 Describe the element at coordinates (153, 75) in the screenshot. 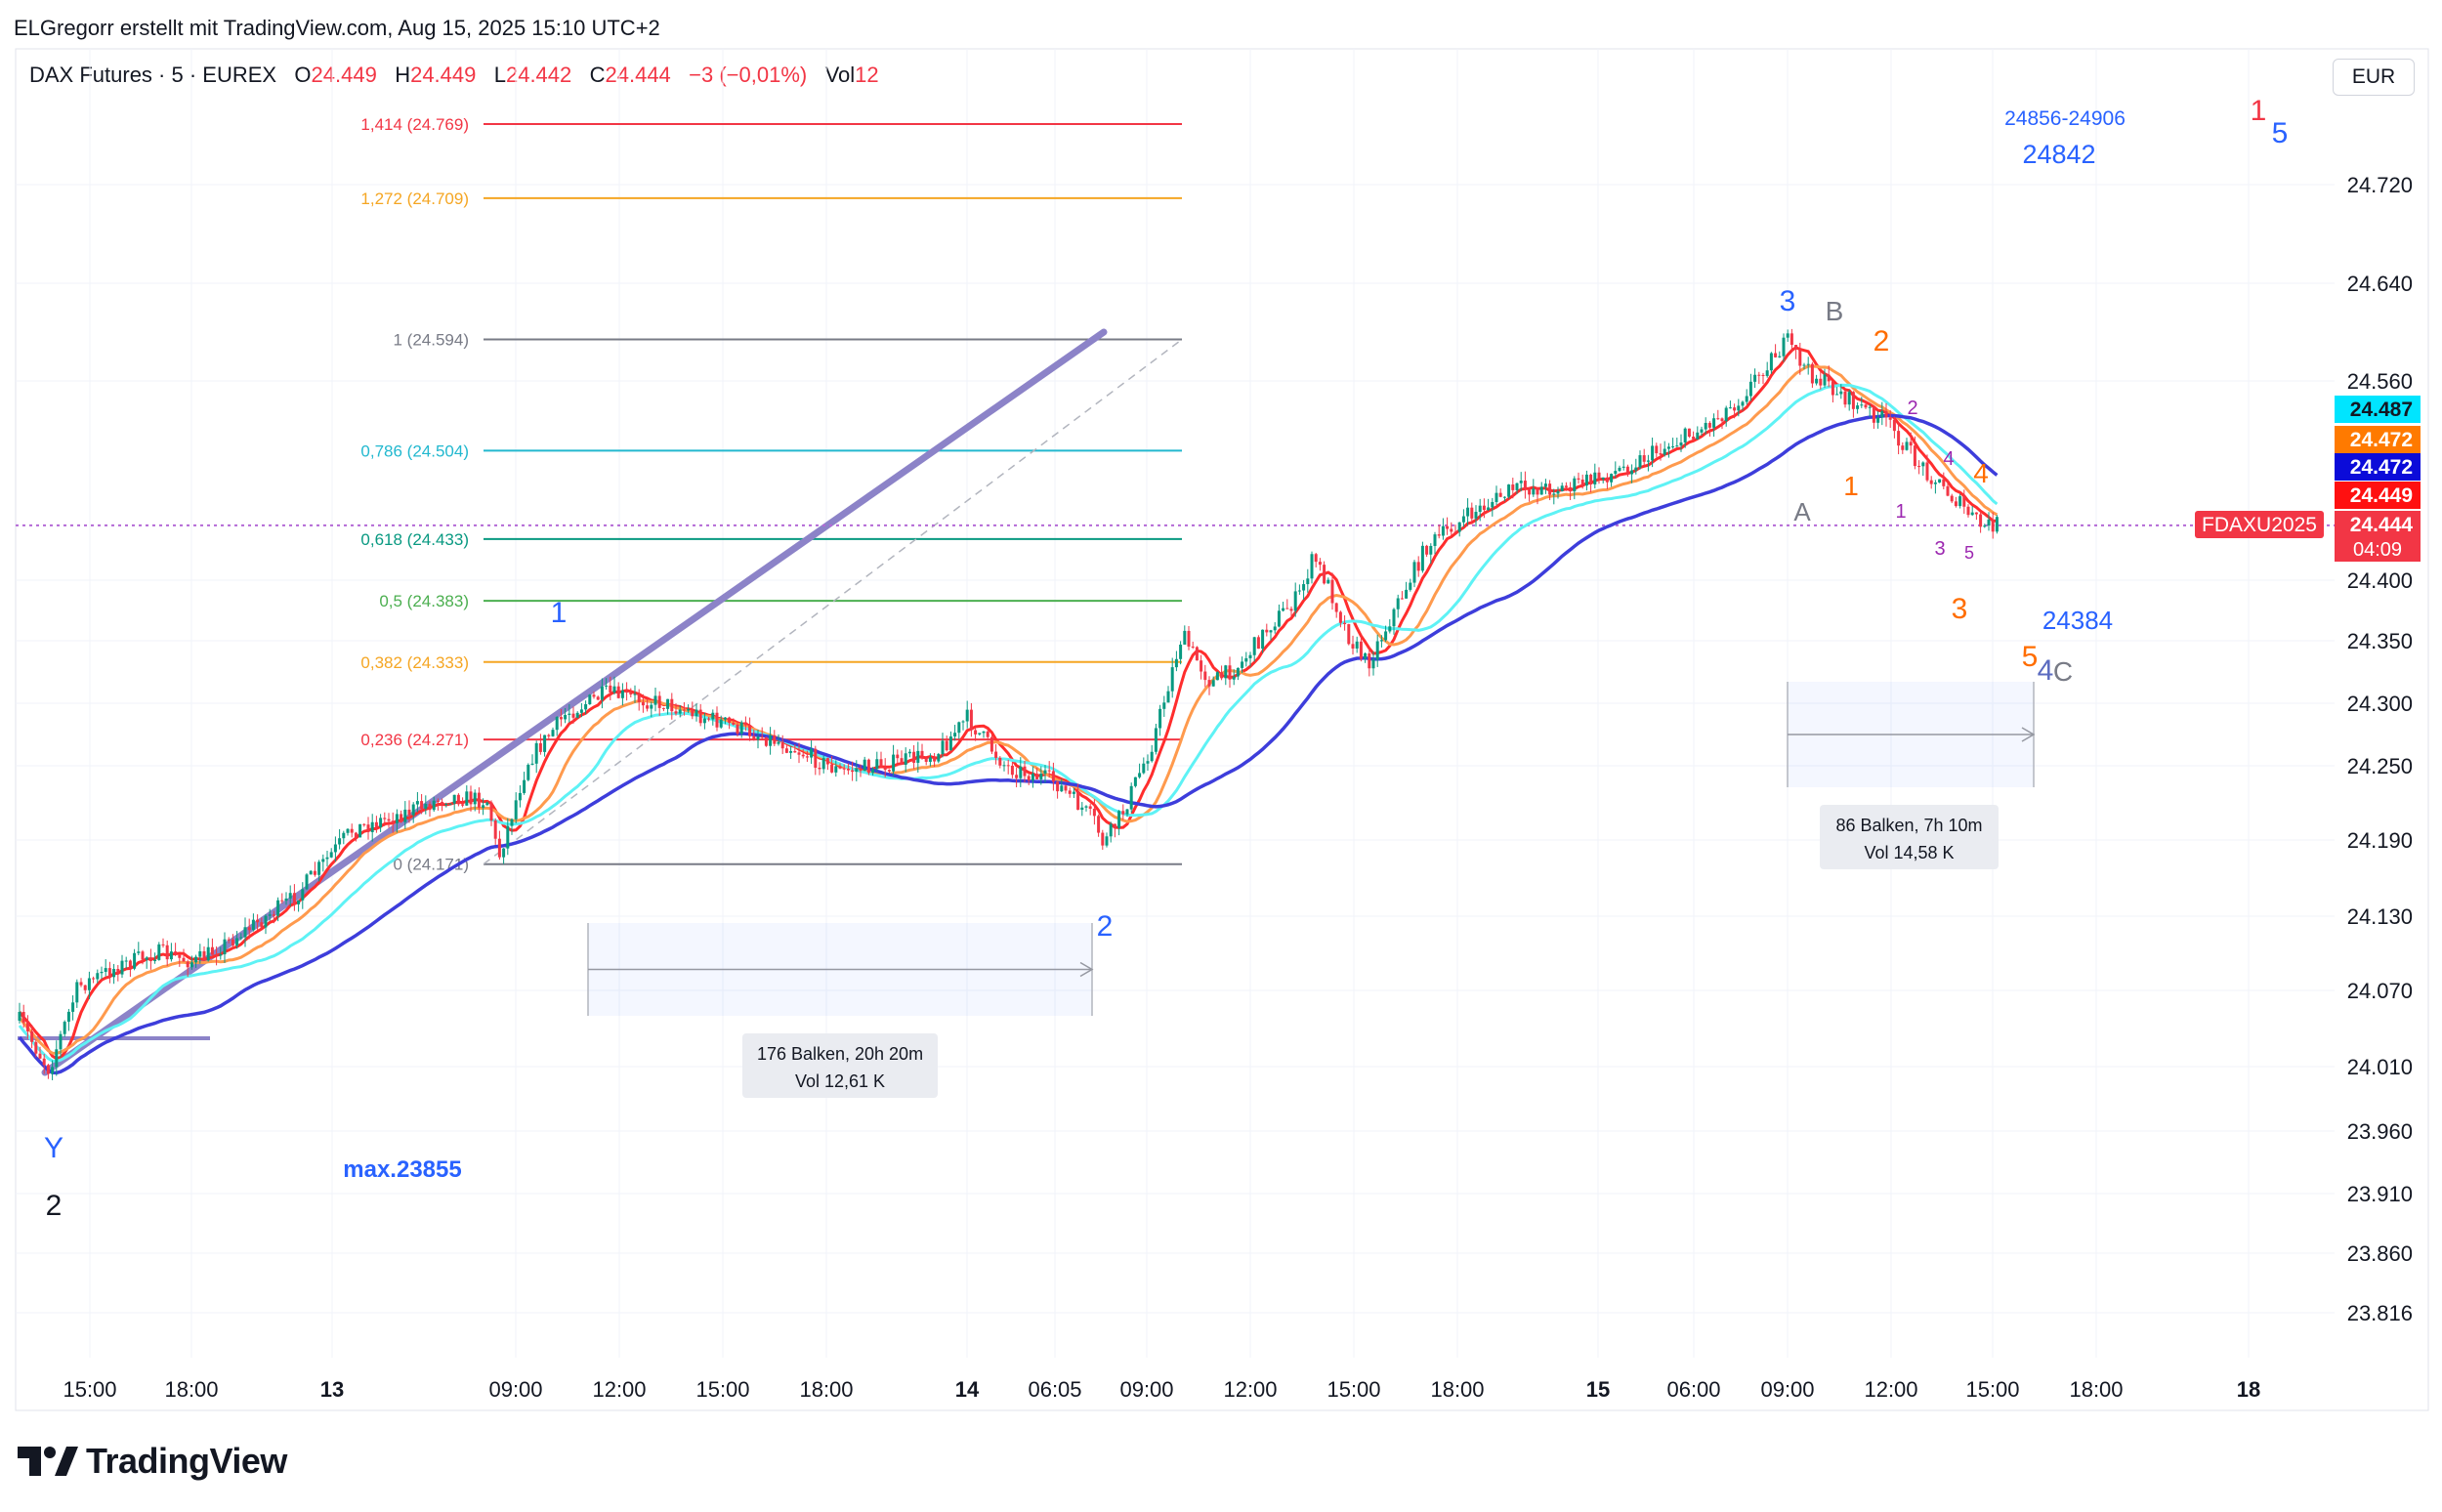

I see `symbol-name: DAX Futures · 5 · EUREX` at that location.